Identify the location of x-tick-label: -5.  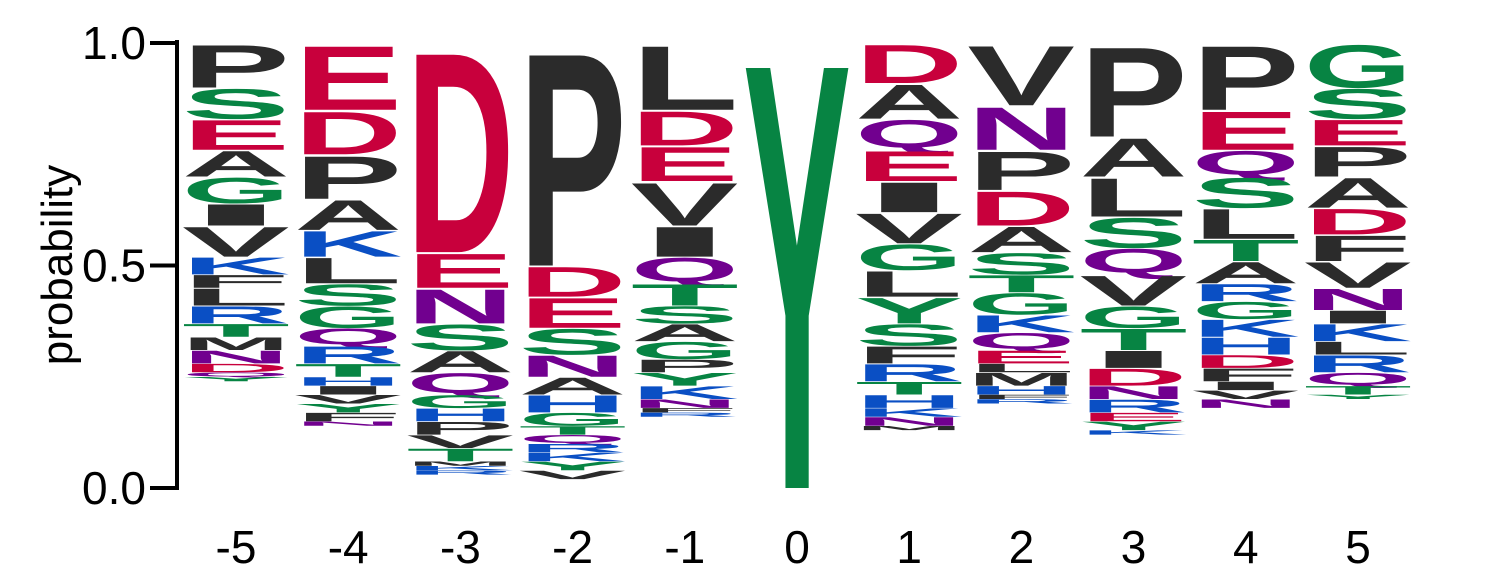
(236, 547).